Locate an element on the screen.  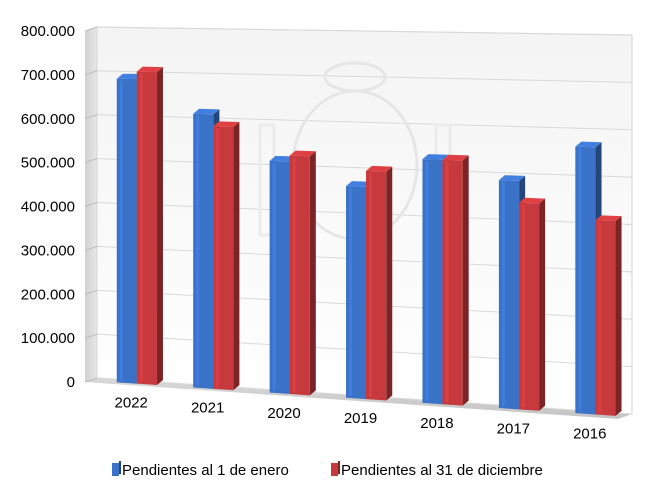
y-tick-label: 700.000 is located at coordinates (48, 75).